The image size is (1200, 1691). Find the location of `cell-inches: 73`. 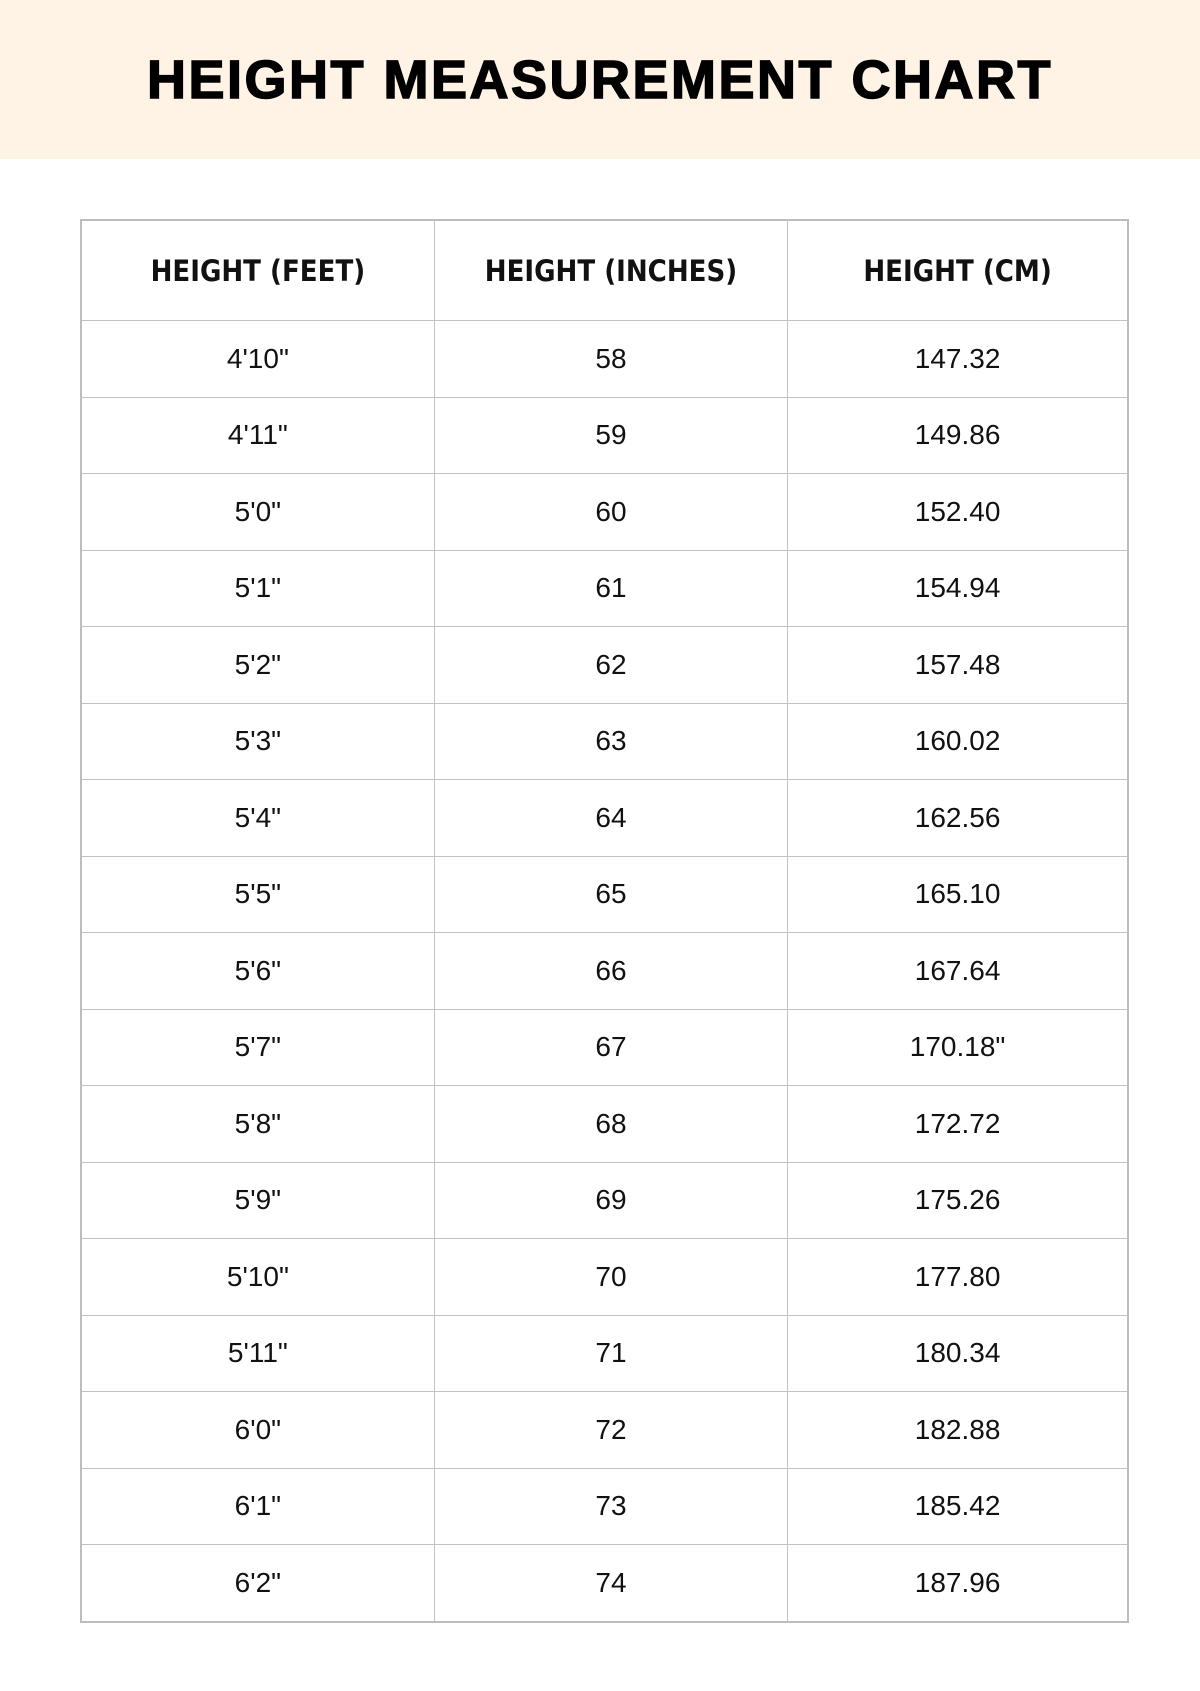

cell-inches: 73 is located at coordinates (611, 1506).